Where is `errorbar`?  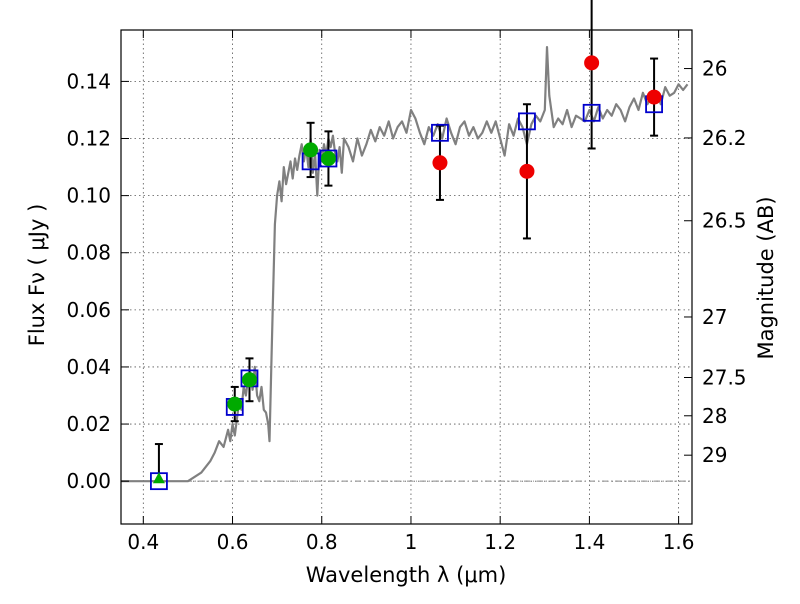
errorbar is located at coordinates (591, 75).